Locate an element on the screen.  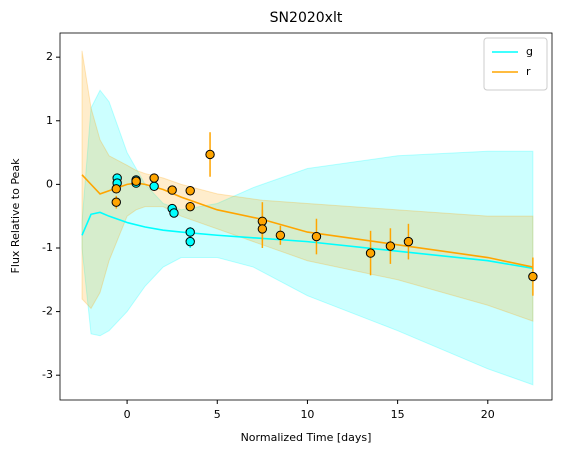
y-tick-label: 1 is located at coordinates (49, 120).